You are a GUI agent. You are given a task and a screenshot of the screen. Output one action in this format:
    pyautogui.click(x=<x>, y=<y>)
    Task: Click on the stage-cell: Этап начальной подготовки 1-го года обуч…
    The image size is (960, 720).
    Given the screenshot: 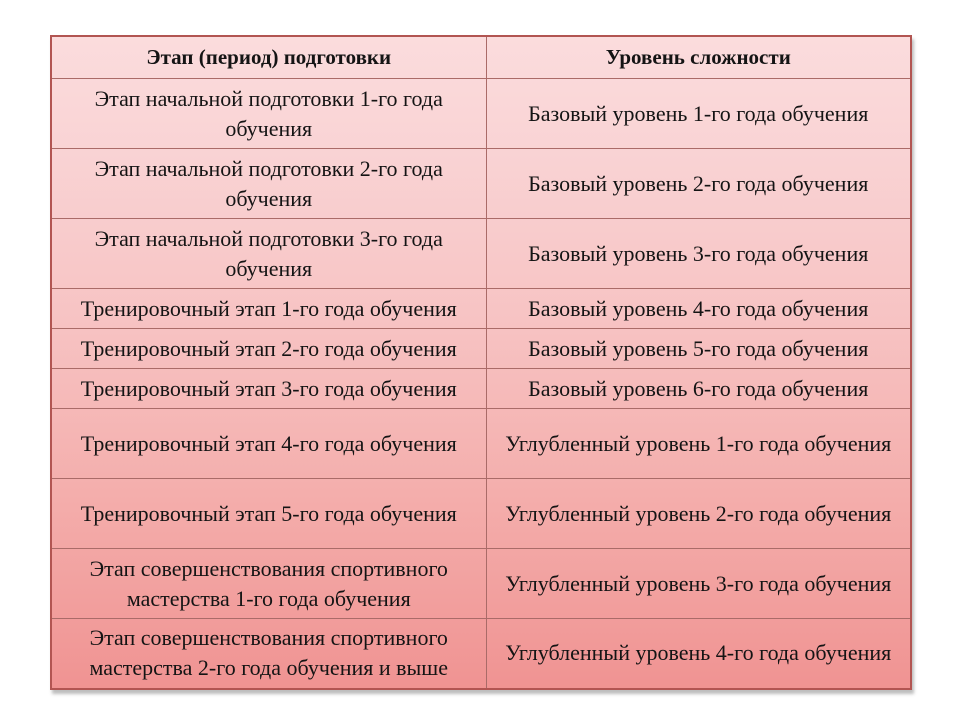 What is the action you would take?
    pyautogui.click(x=268, y=113)
    